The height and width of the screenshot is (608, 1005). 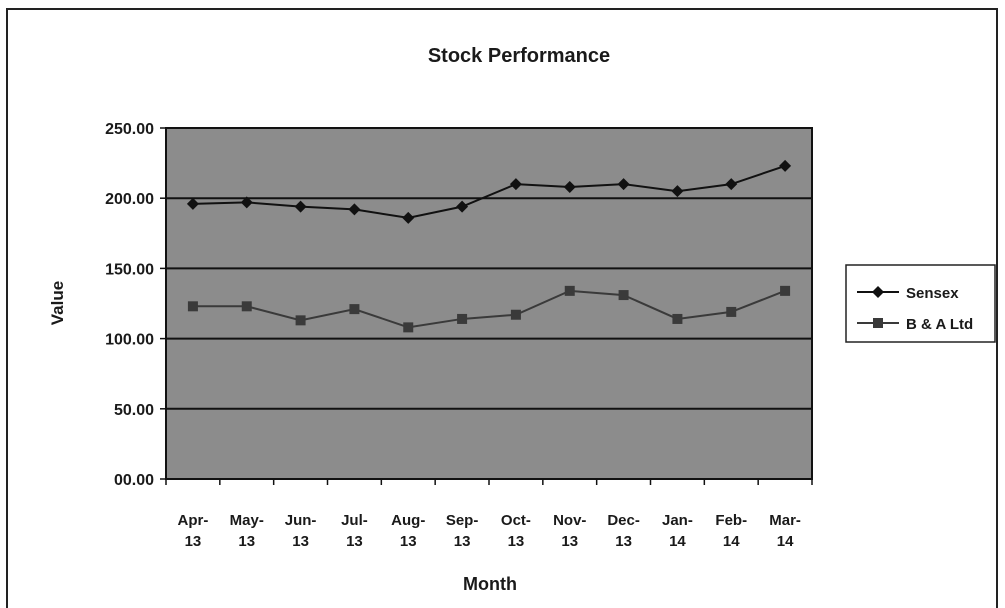 I want to click on x-tick-label: Sep-13, so click(x=462, y=531).